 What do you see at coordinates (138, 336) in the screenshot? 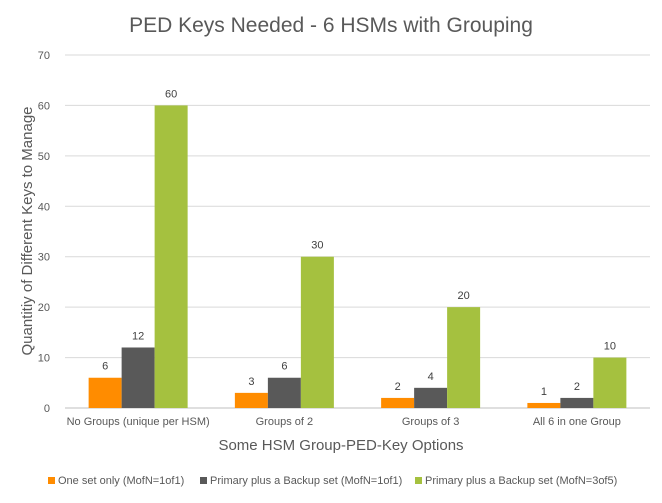
I see `data-label: 12` at bounding box center [138, 336].